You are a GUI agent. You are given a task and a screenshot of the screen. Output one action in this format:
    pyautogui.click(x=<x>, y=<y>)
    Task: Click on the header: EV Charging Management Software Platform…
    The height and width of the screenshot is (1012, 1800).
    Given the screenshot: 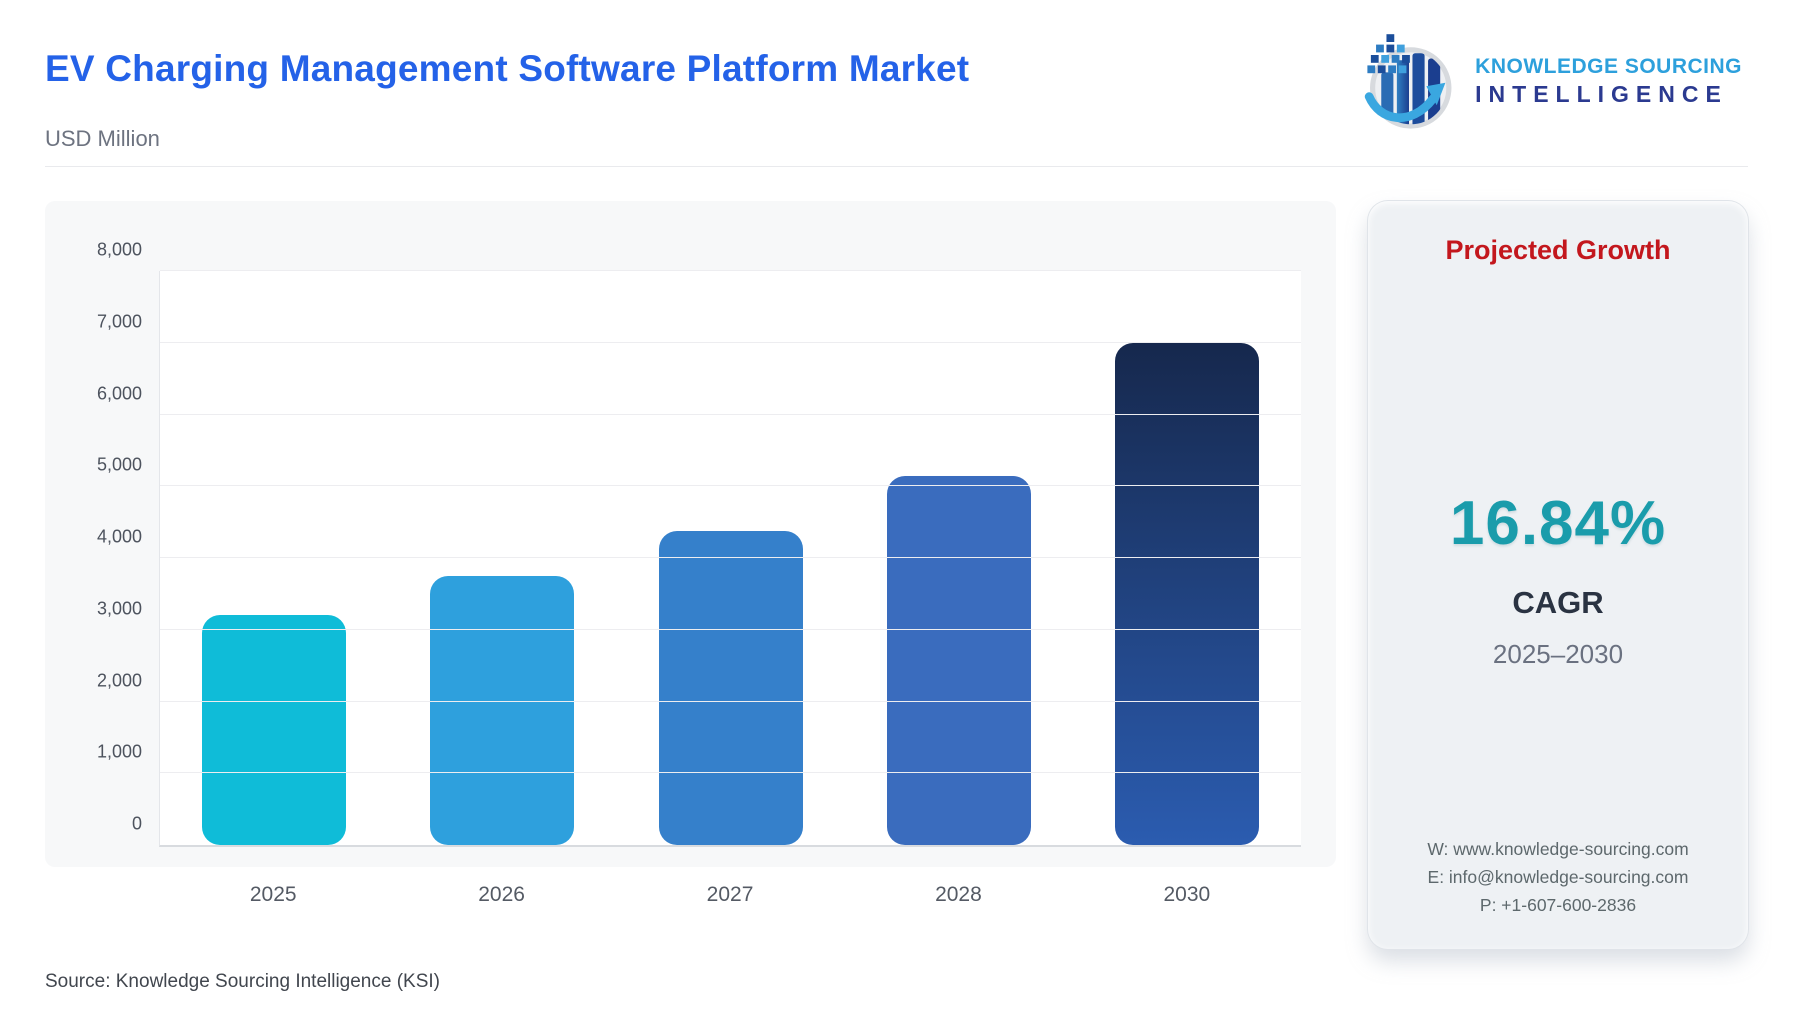 What is the action you would take?
    pyautogui.click(x=896, y=91)
    